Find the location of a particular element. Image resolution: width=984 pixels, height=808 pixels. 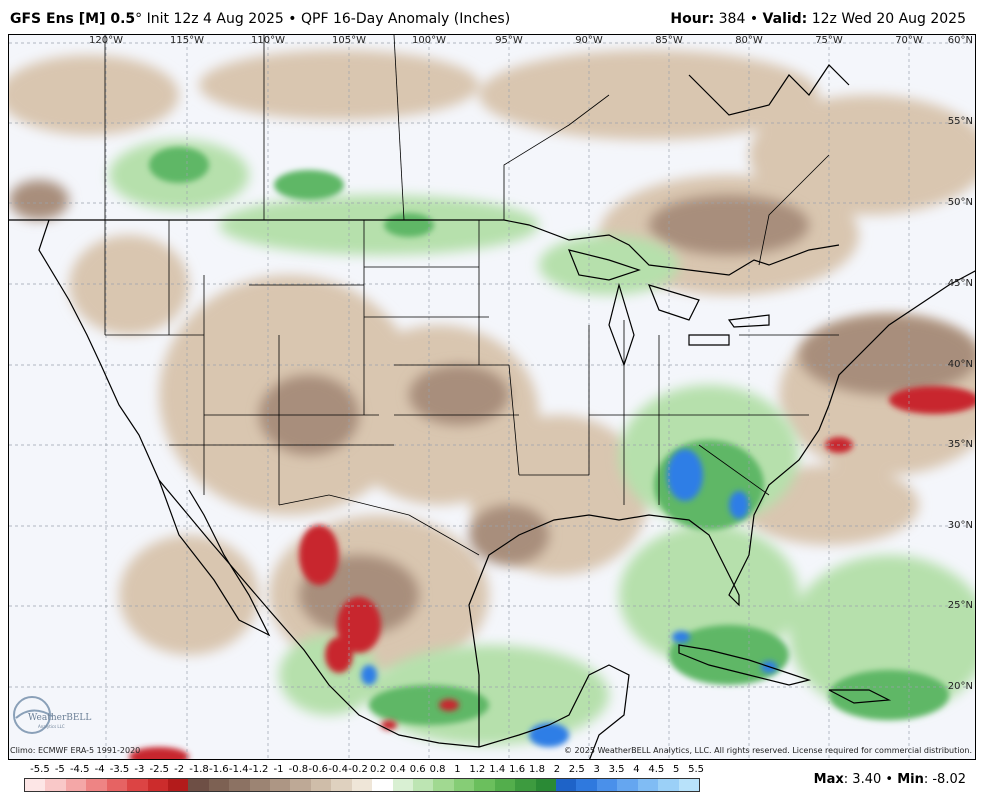

colorbar-tick-label: 3.5 is located at coordinates (616, 769).